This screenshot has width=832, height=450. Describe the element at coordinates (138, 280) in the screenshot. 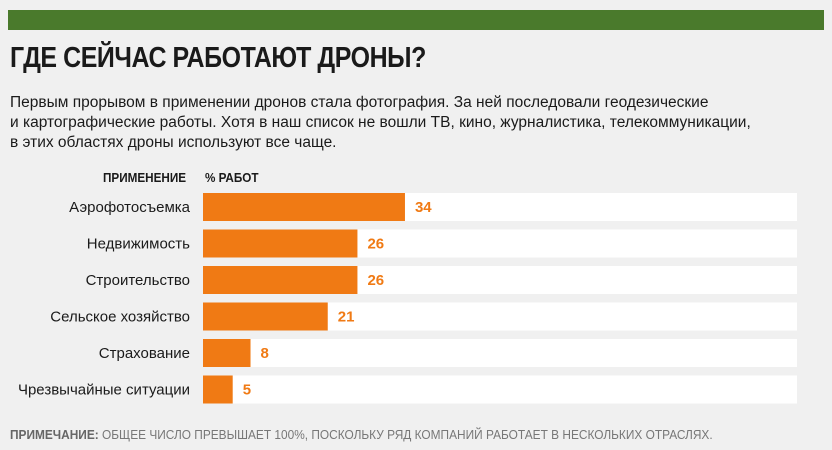

I see `category-label: Строительство` at that location.